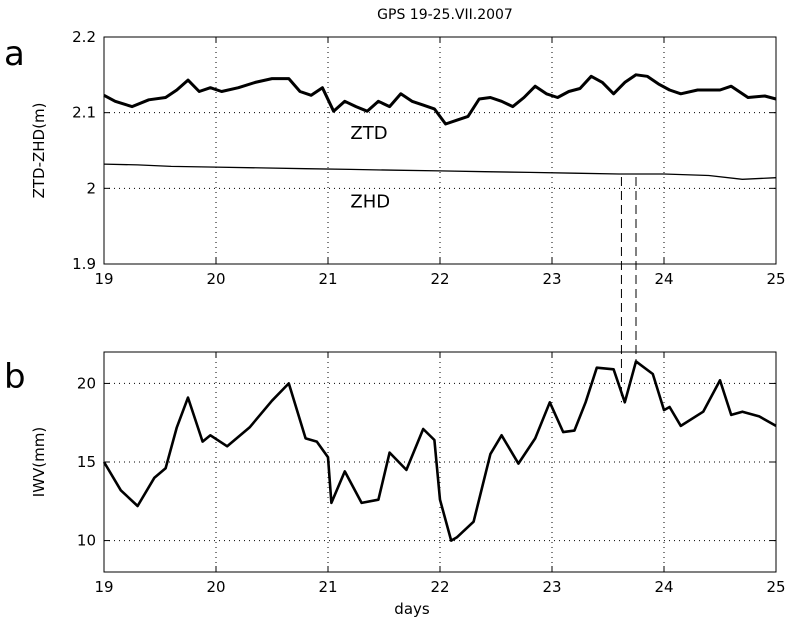  What do you see at coordinates (445, 15) in the screenshot?
I see `figure-title: GPS 19-25.VII.2007` at bounding box center [445, 15].